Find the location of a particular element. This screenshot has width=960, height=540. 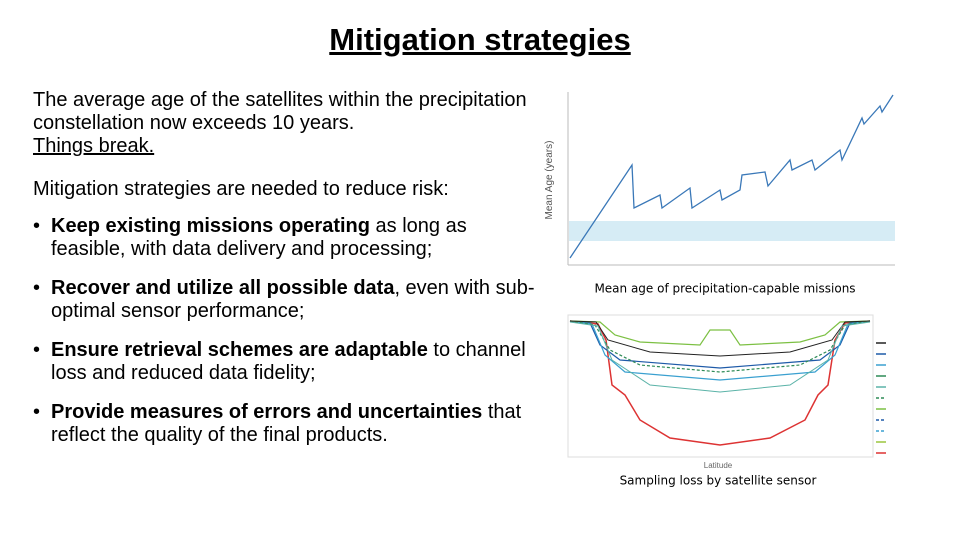

plot-frame is located at coordinates (720, 386).